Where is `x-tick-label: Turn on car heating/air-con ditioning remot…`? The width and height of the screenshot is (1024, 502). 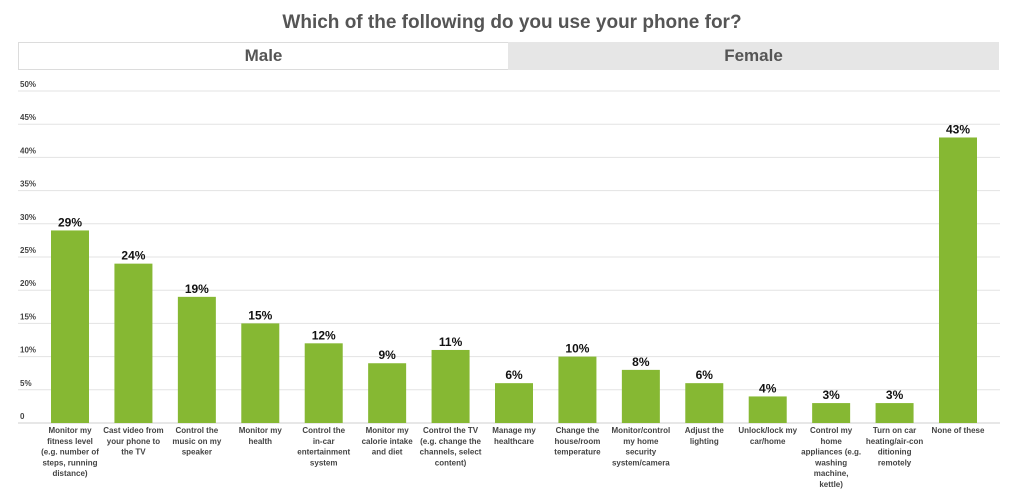 x-tick-label: Turn on car heating/air-con ditioning remot… is located at coordinates (894, 446).